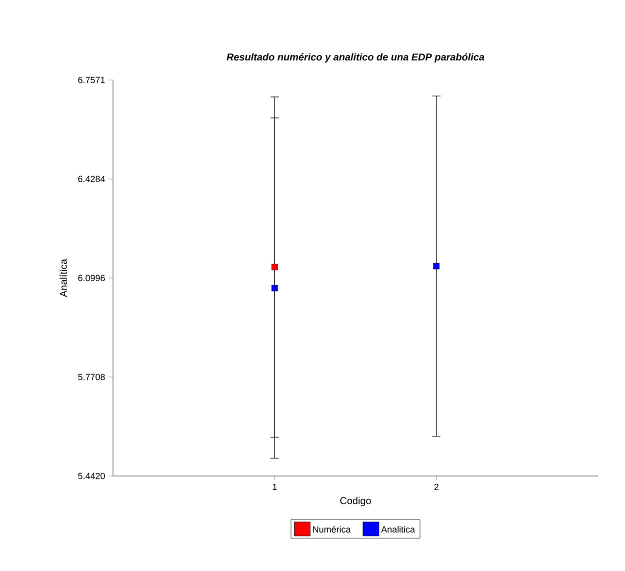  What do you see at coordinates (91, 377) in the screenshot?
I see `y-tick-label: 5.7708` at bounding box center [91, 377].